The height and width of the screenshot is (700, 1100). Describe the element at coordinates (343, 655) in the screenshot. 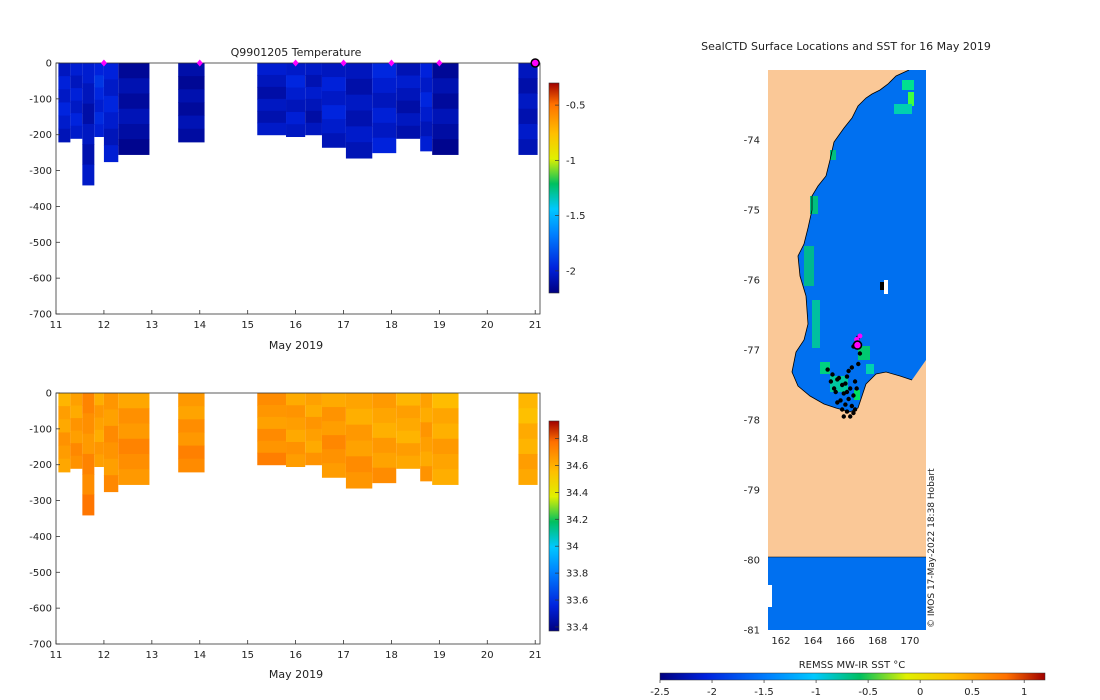

I see `sal-x-tick-label: 17` at that location.